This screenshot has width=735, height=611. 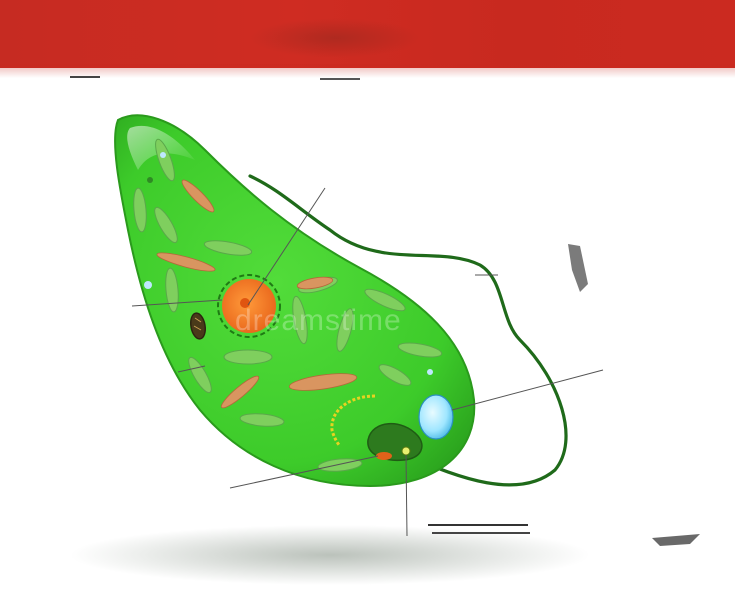 What do you see at coordinates (335, 38) in the screenshot?
I see `banner-smudge` at bounding box center [335, 38].